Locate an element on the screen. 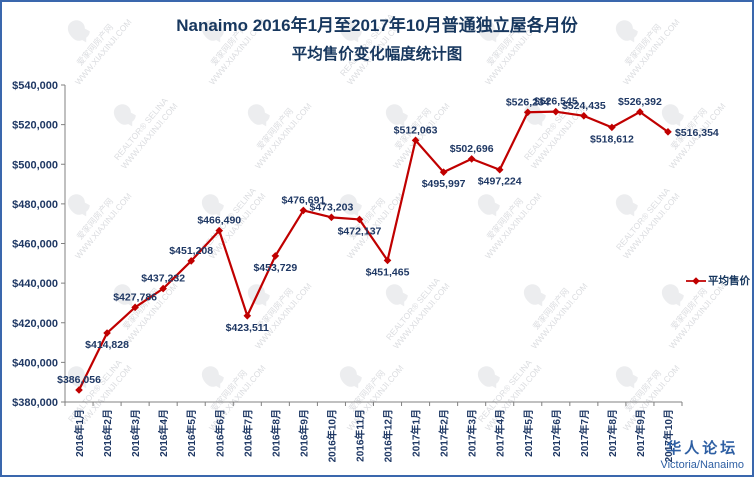  x-tick-label: 2016年11月 is located at coordinates (359, 435).